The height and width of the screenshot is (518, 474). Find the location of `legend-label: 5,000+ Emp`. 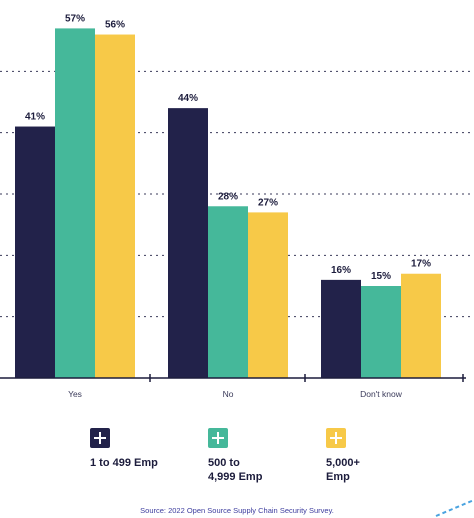

legend-label: 5,000+ Emp is located at coordinates (343, 470).